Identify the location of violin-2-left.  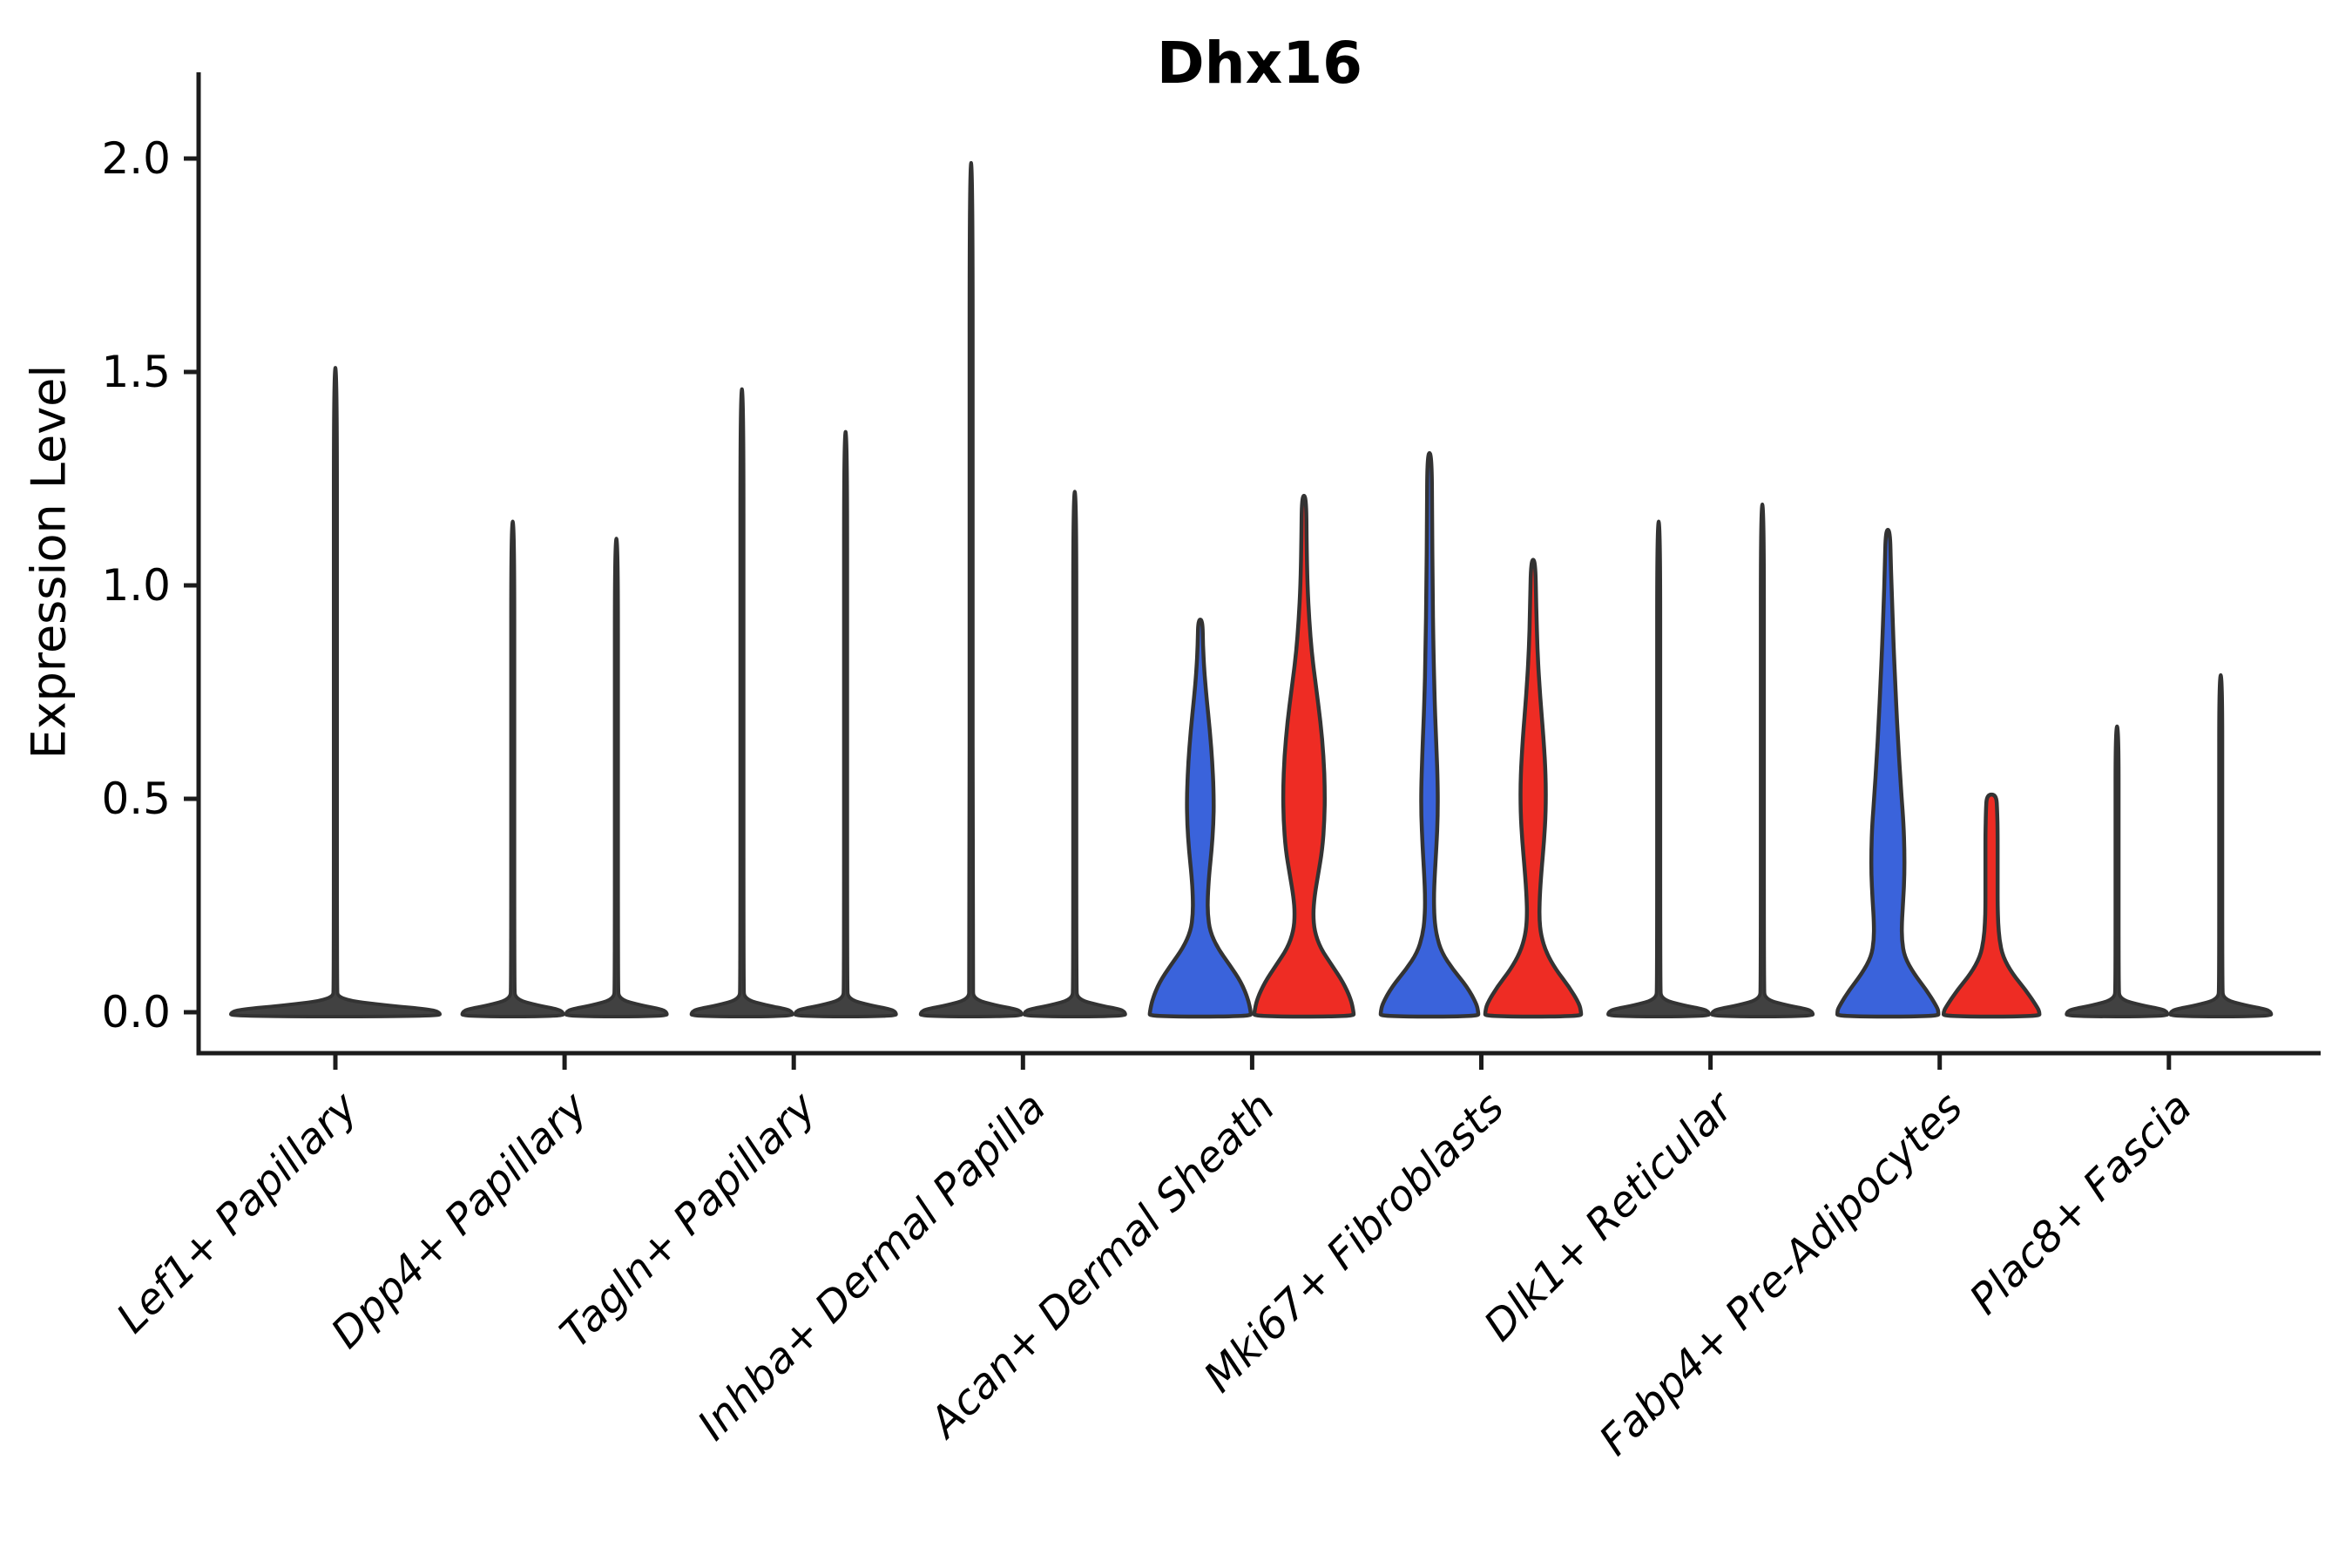
(512, 768).